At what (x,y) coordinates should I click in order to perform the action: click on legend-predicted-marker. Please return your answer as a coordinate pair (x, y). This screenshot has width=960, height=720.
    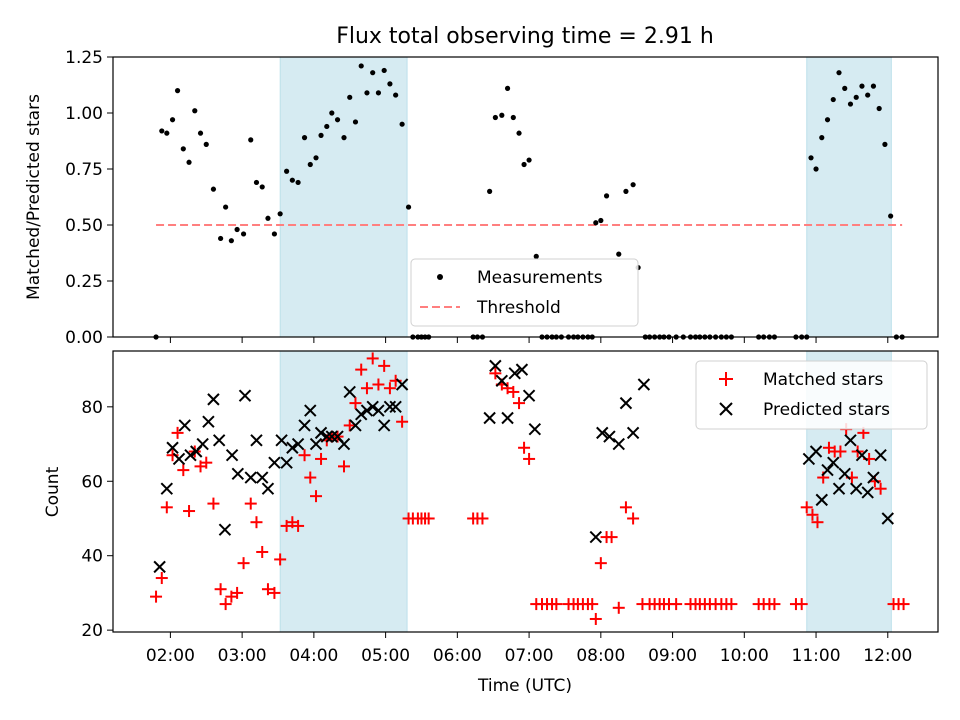
    Looking at the image, I should click on (726, 409).